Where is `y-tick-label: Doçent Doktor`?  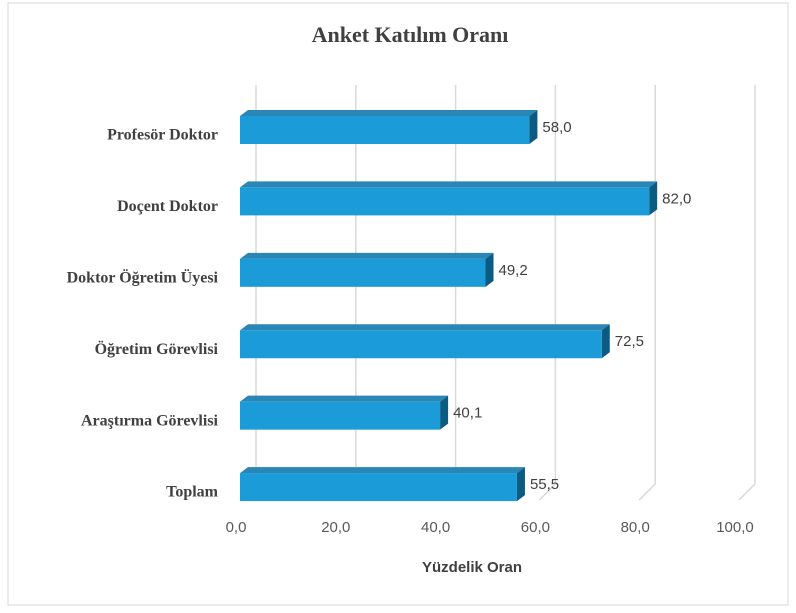 y-tick-label: Doçent Doktor is located at coordinates (167, 206).